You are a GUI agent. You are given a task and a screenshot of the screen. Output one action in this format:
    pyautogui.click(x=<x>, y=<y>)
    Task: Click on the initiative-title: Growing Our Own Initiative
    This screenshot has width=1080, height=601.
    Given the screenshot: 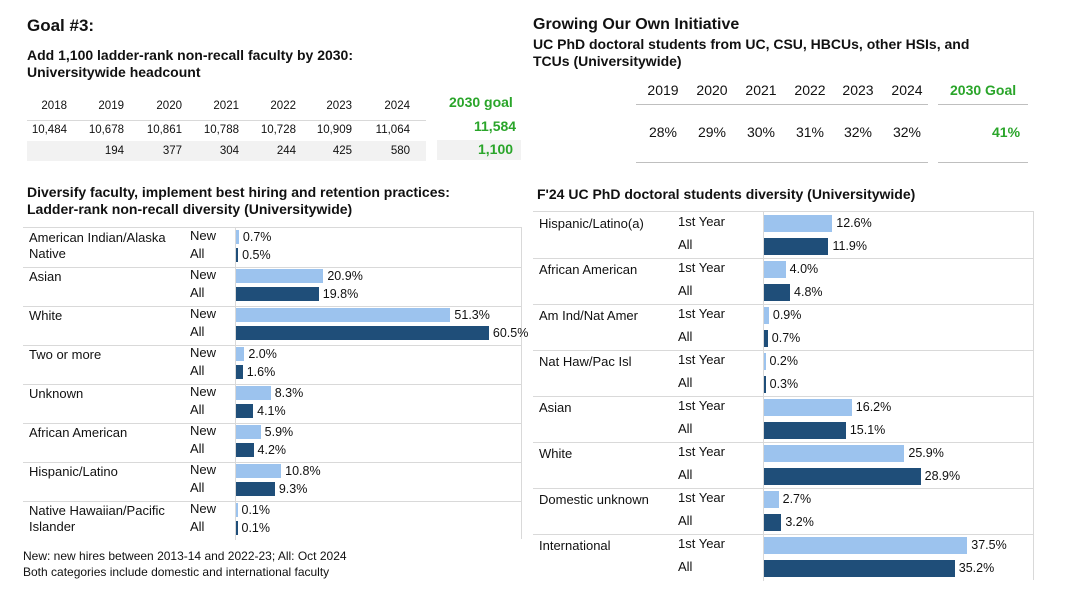 What is the action you would take?
    pyautogui.click(x=636, y=24)
    